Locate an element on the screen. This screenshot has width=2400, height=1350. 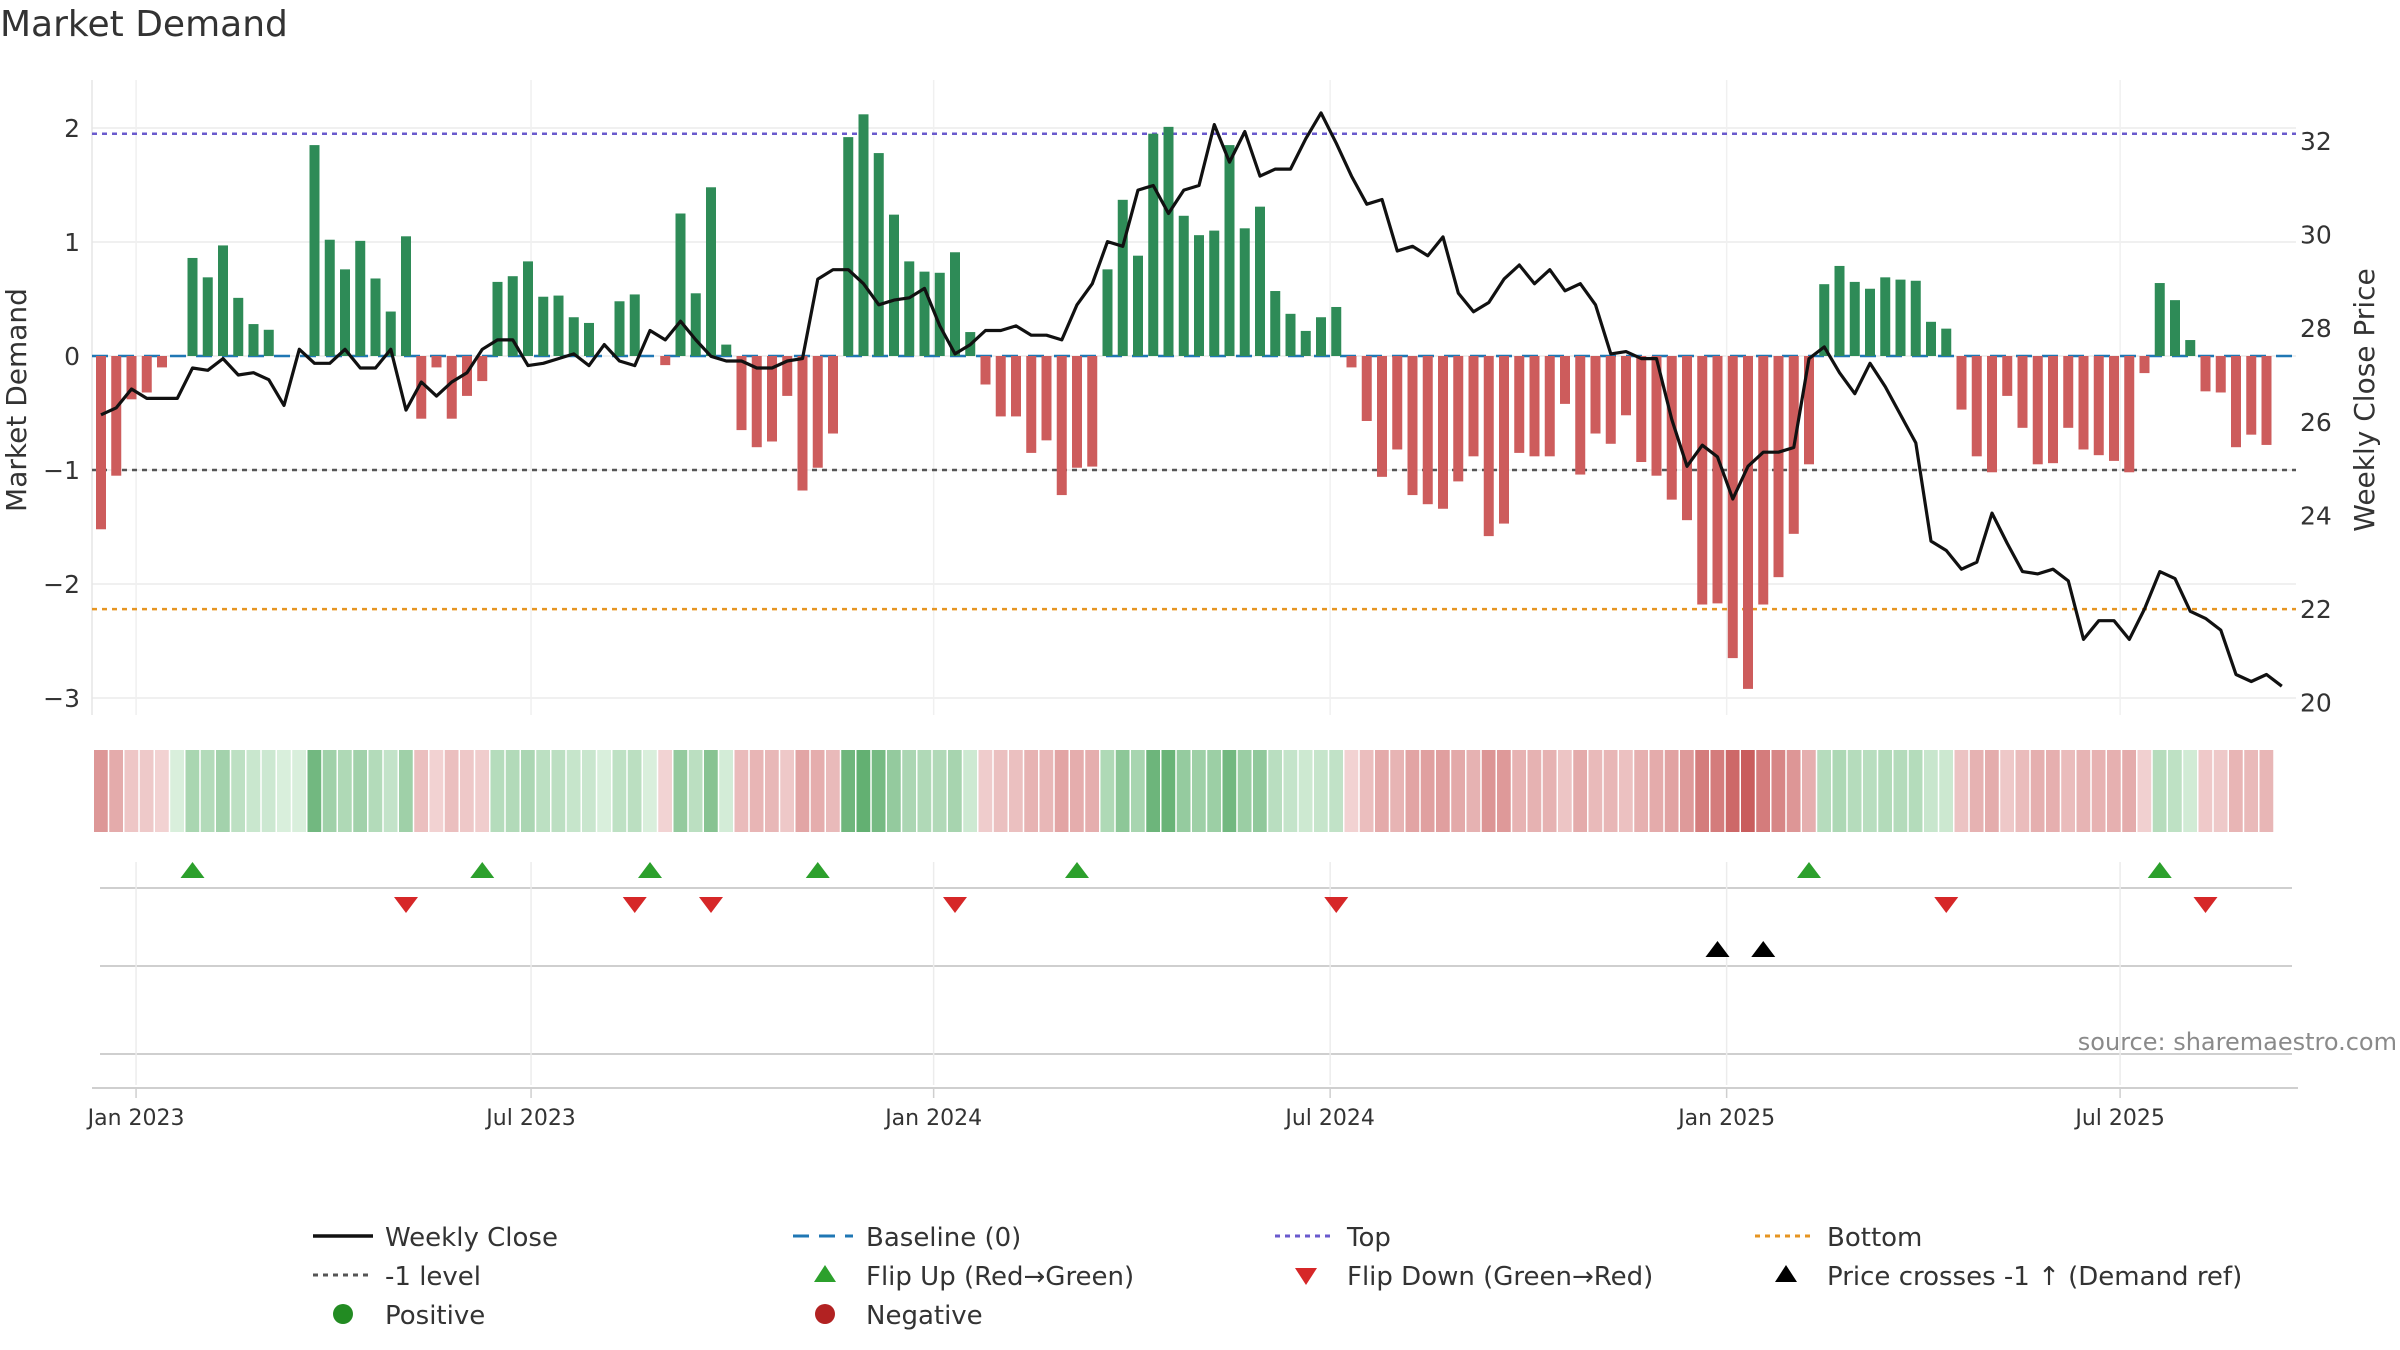
x-tick-label: Jan 2025 is located at coordinates (1725, 1118).